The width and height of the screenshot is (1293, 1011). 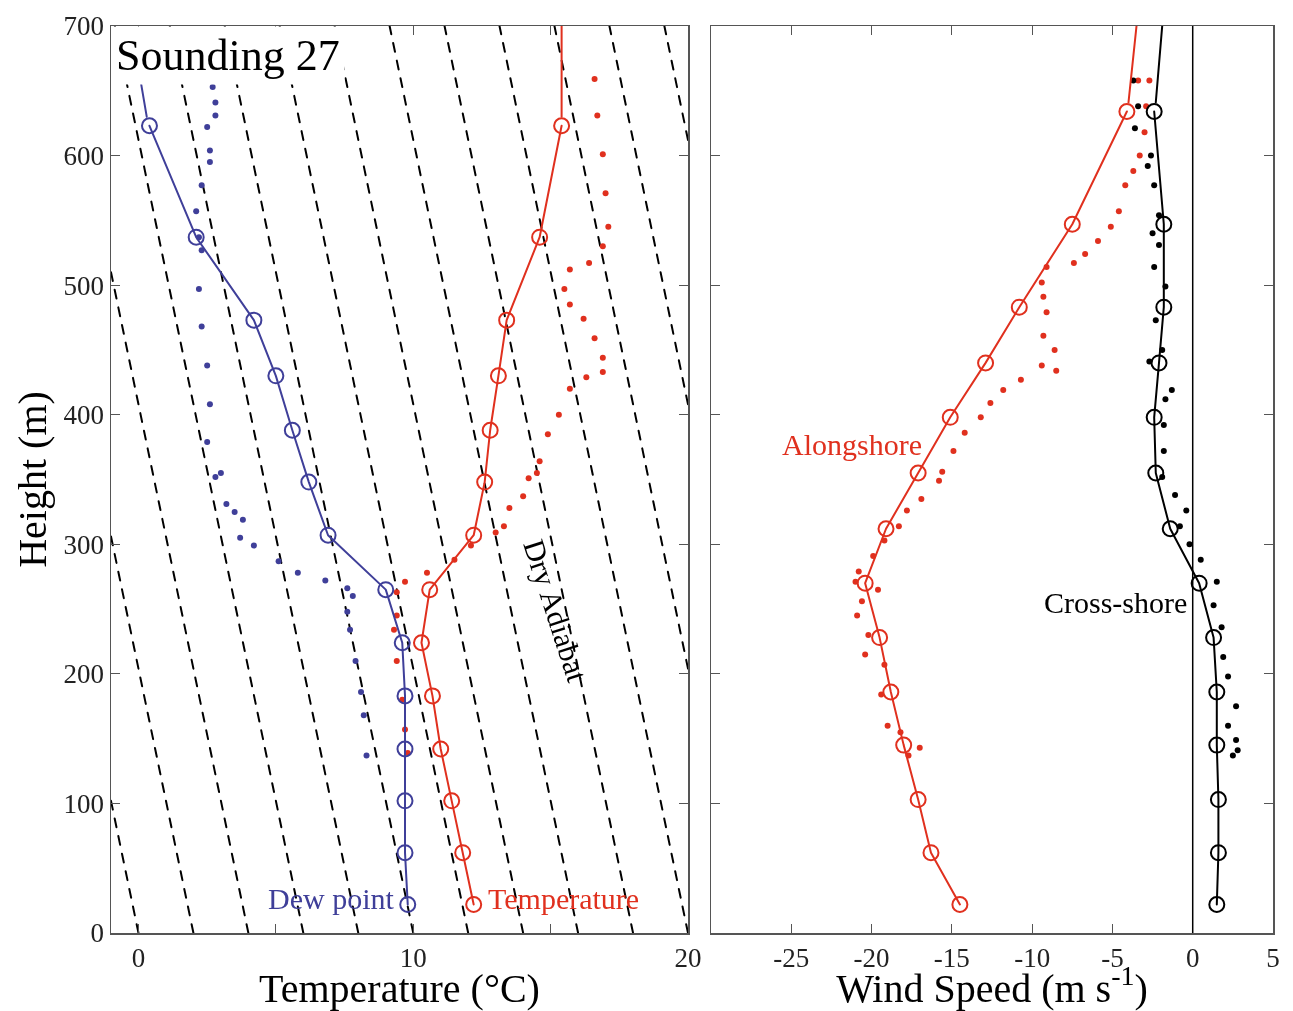 I want to click on x-tick-label: -25, so click(x=791, y=957).